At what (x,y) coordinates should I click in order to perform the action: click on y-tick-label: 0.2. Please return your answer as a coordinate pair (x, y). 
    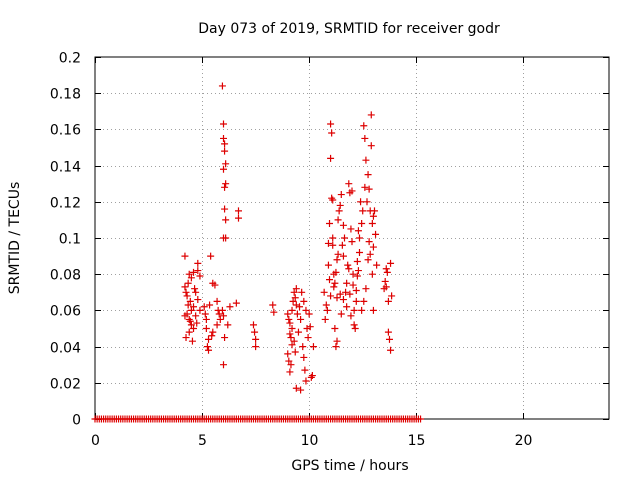
    Looking at the image, I should click on (70, 59).